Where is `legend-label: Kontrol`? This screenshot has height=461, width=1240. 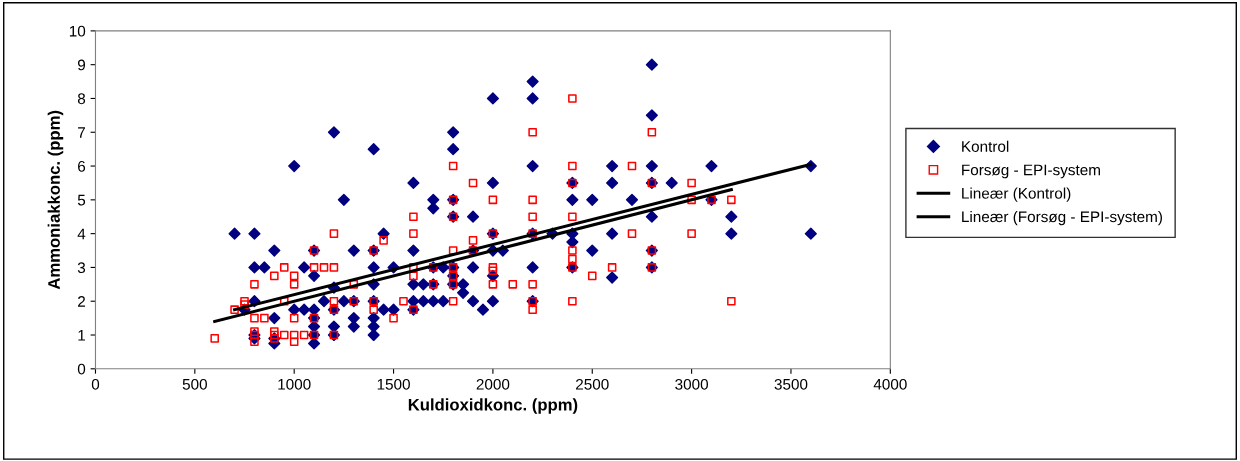
legend-label: Kontrol is located at coordinates (985, 146).